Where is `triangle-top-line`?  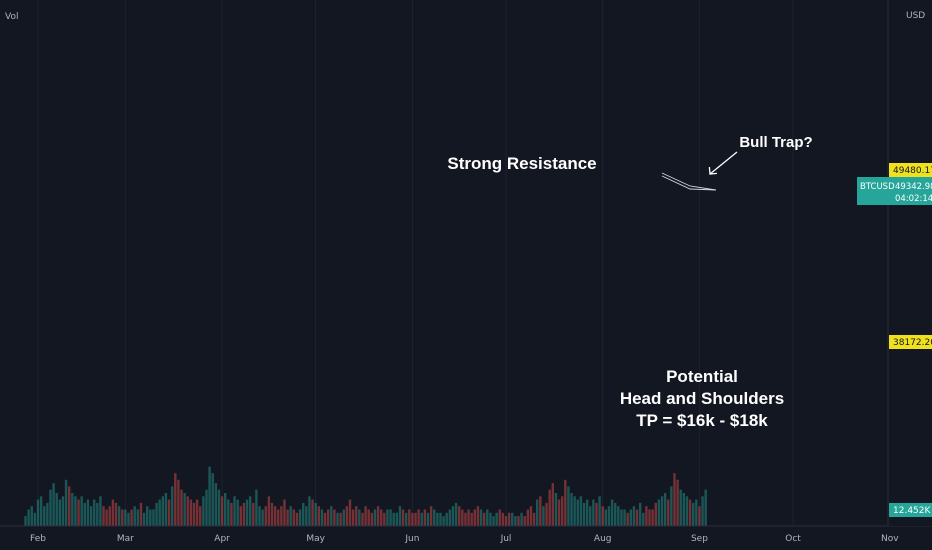
triangle-top-line is located at coordinates (689, 181).